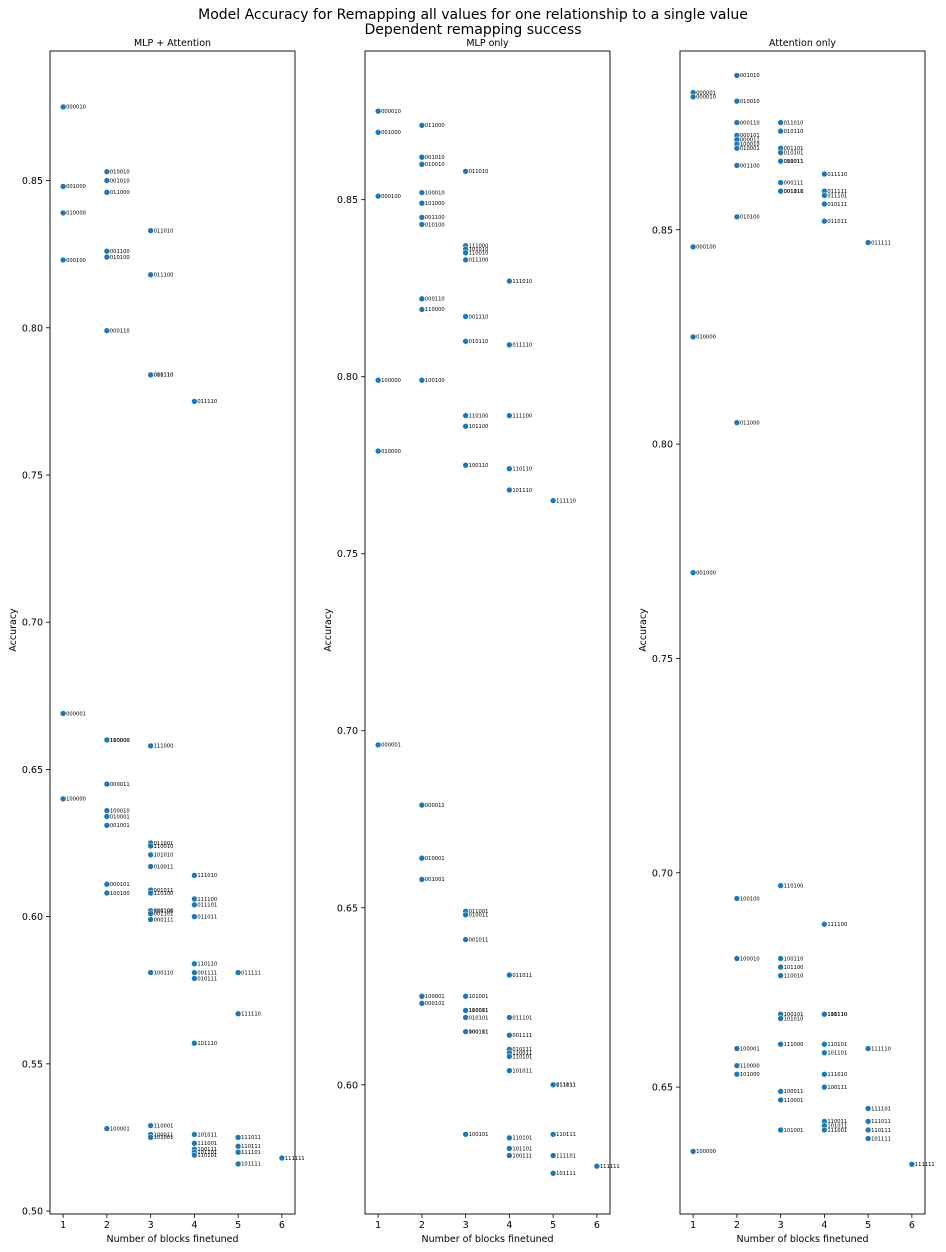  I want to click on data-point-label: 011010, so click(164, 231).